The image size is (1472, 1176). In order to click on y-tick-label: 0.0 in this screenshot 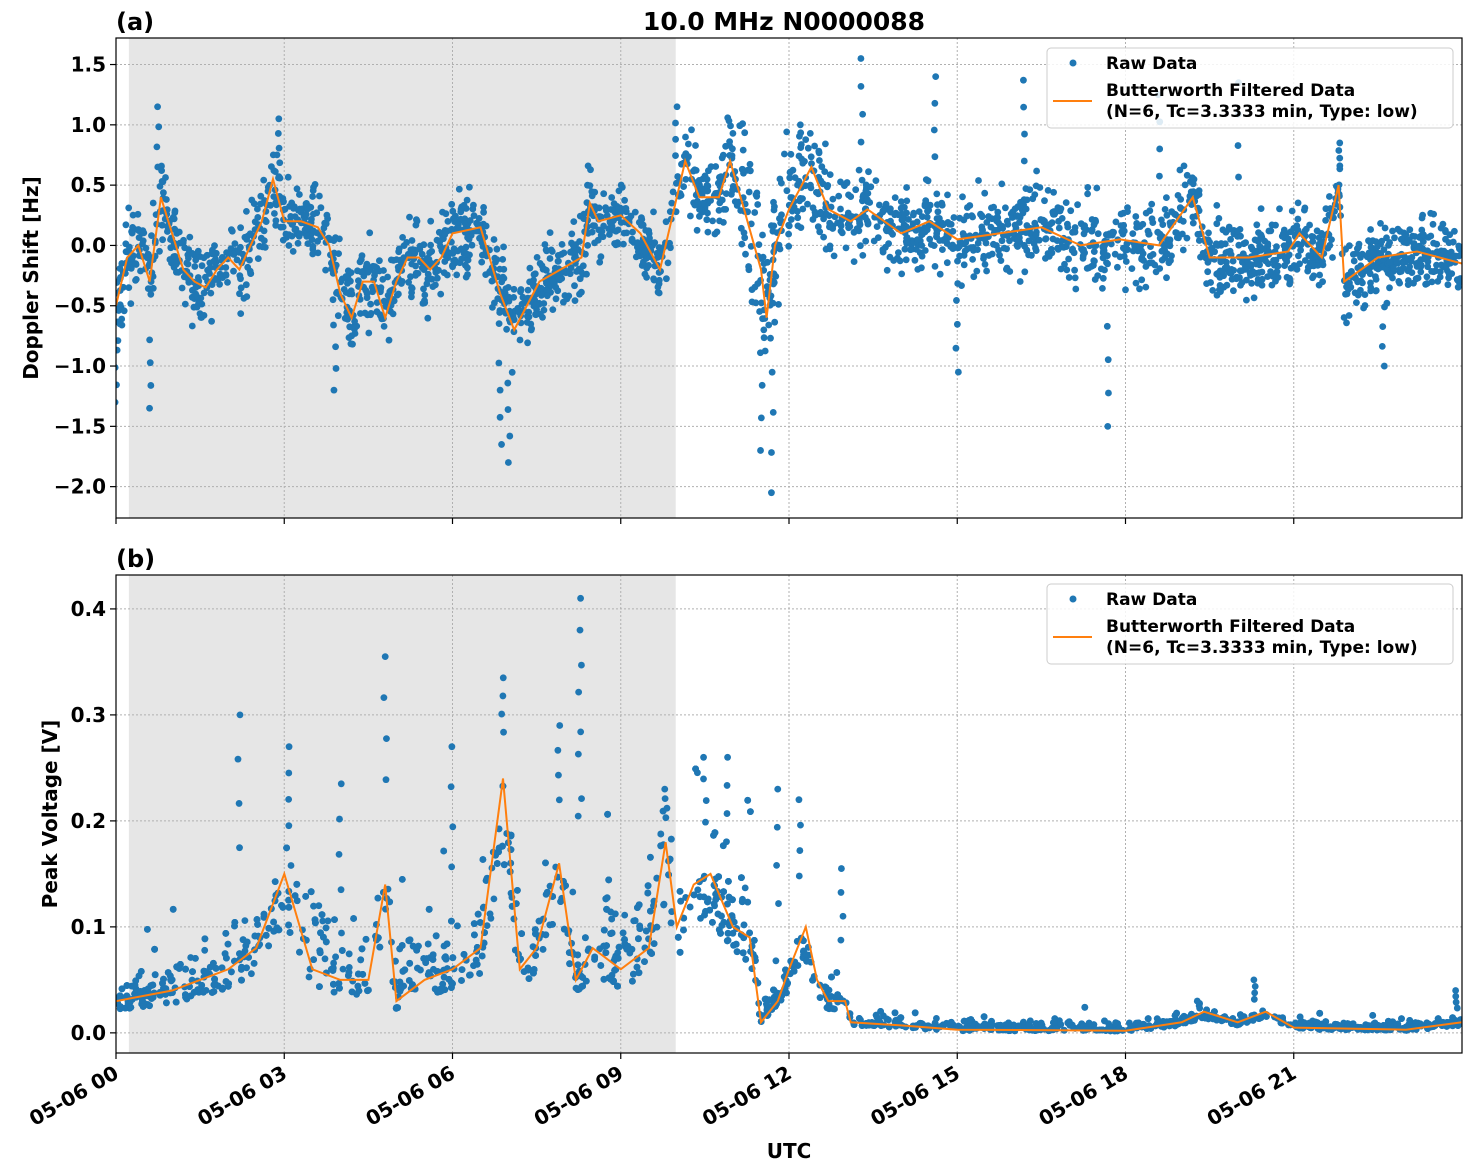, I will do `click(88, 245)`.